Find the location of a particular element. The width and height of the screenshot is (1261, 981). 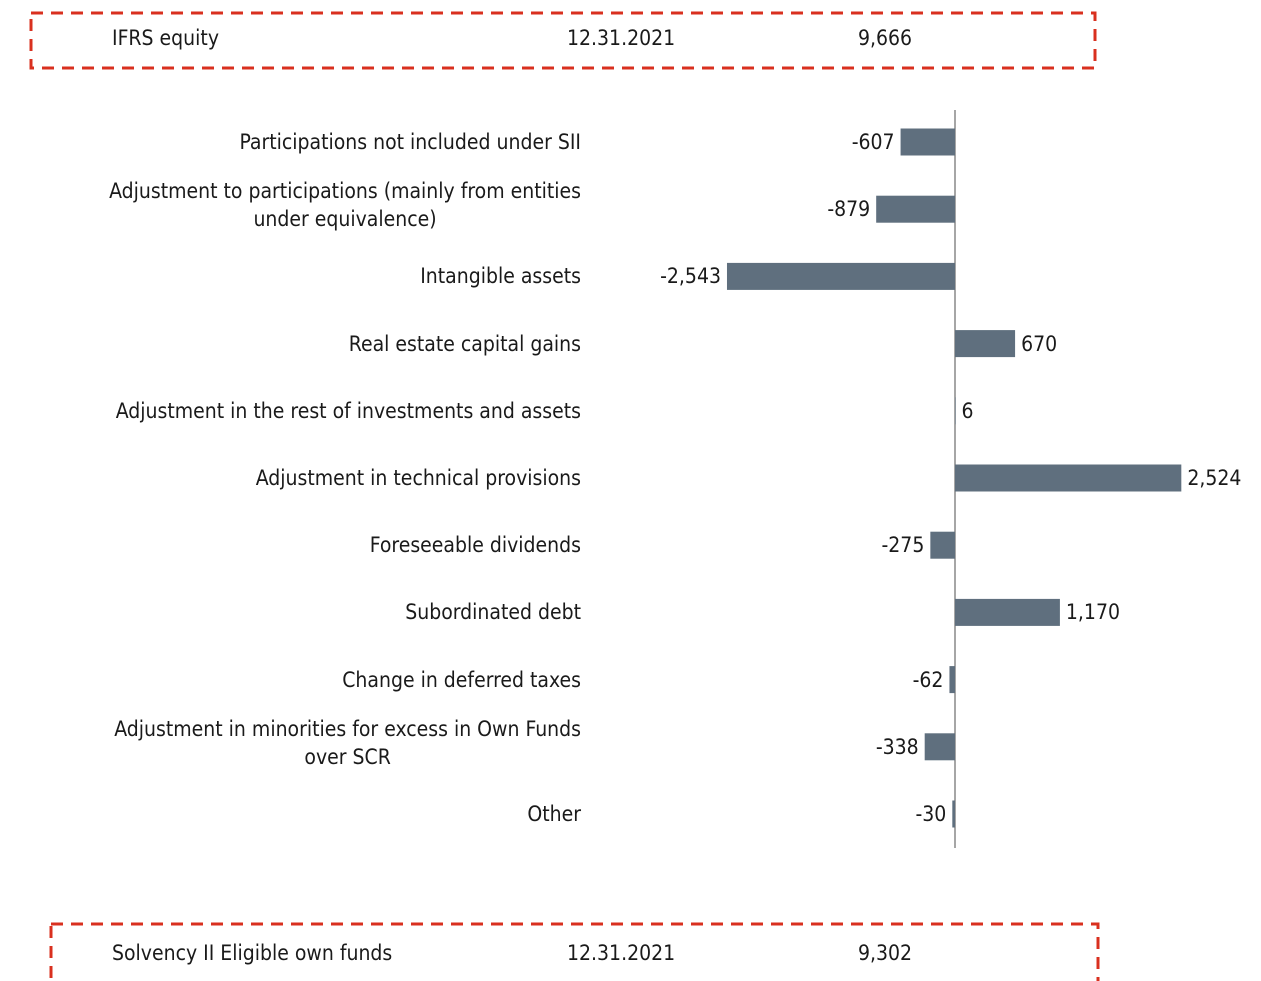

value-label: -2,543 is located at coordinates (690, 276).